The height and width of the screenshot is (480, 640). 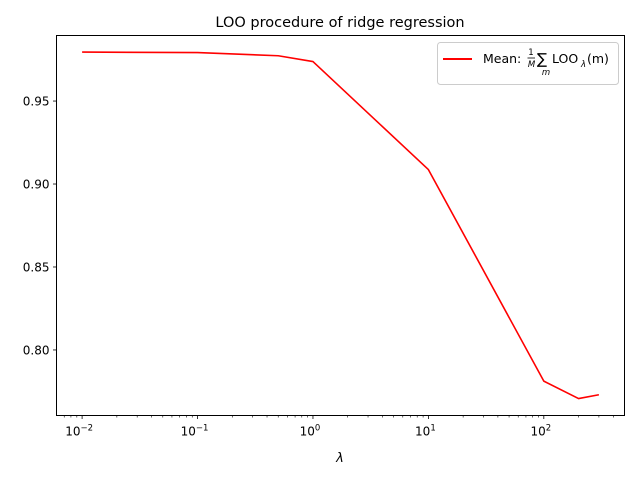 I want to click on legend-sum-subscript: m, so click(x=546, y=73).